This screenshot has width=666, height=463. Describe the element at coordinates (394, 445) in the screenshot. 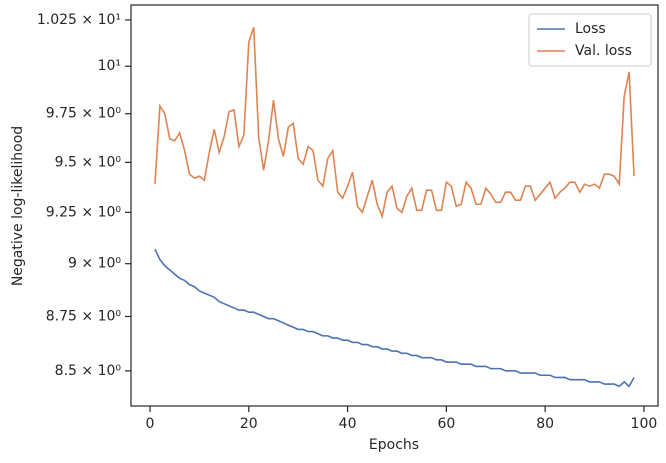

I see `x-axis-label: Epochs` at that location.